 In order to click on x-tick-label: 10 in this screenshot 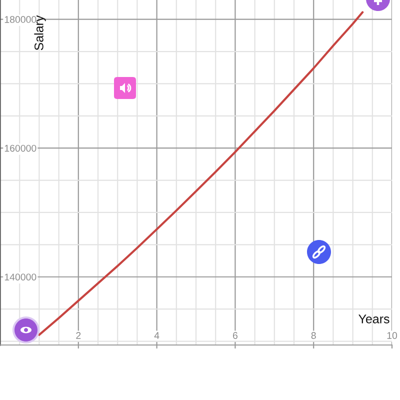, I will do `click(392, 335)`.